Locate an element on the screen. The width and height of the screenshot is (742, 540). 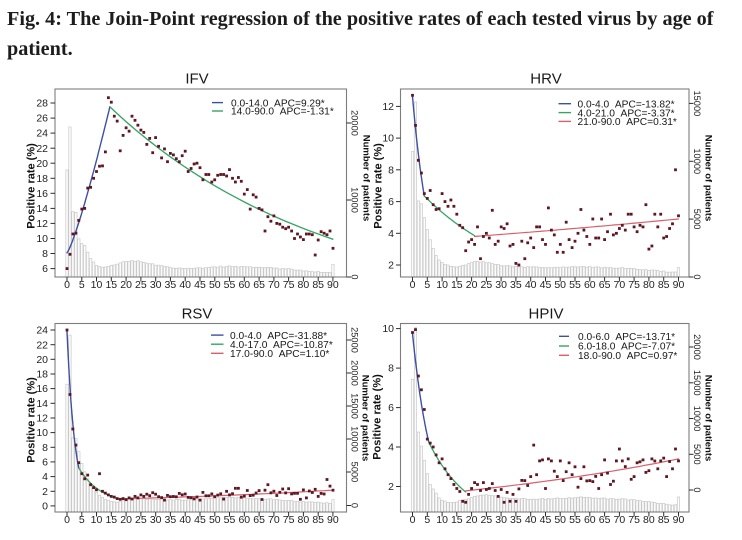
svg-text: IFV is located at coordinates (196, 79).